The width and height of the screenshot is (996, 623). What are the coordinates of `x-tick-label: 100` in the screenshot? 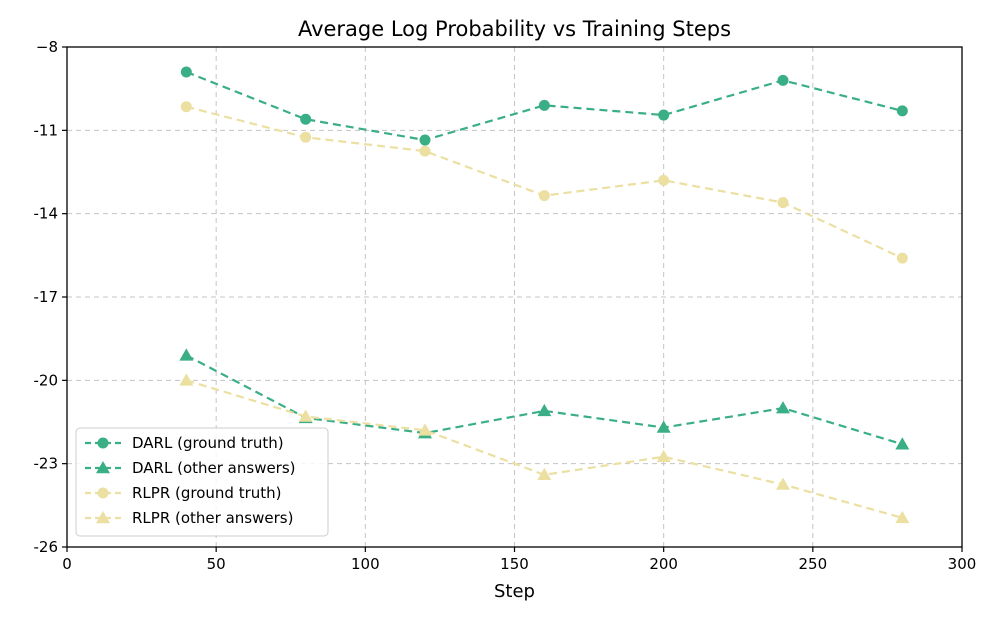 It's located at (365, 564).